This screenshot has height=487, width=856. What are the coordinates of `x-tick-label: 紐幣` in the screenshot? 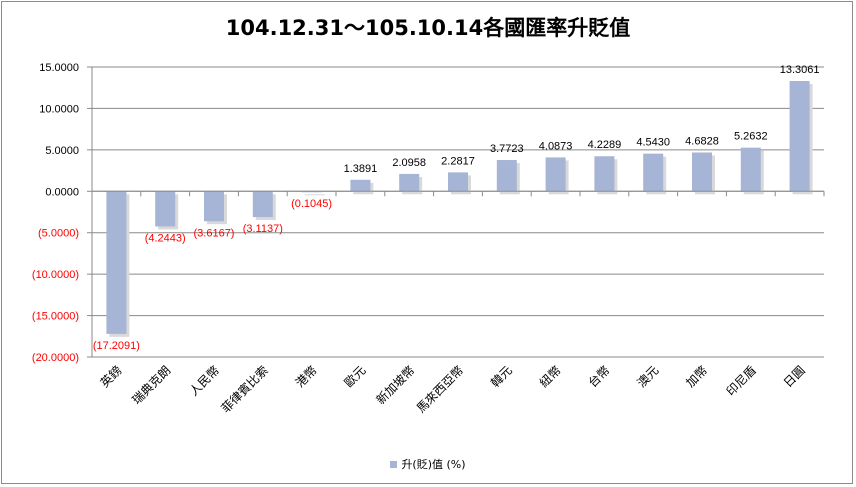 It's located at (550, 376).